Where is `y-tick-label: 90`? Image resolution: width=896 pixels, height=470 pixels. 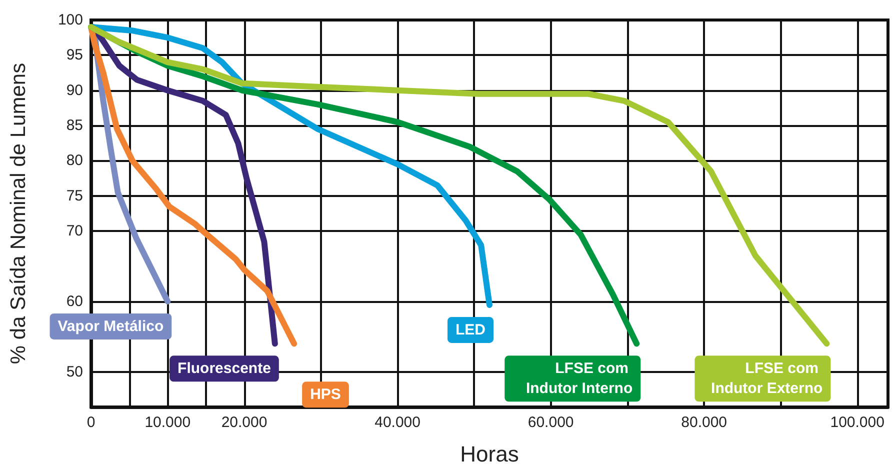
y-tick-label: 90 is located at coordinates (74, 90).